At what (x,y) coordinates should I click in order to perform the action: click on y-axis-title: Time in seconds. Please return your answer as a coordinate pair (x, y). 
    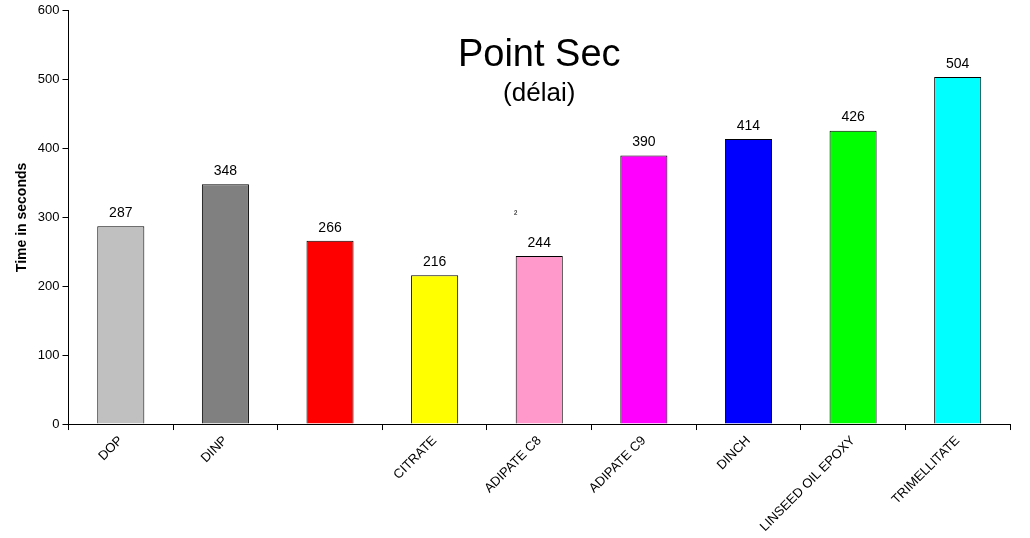
    Looking at the image, I should click on (21, 217).